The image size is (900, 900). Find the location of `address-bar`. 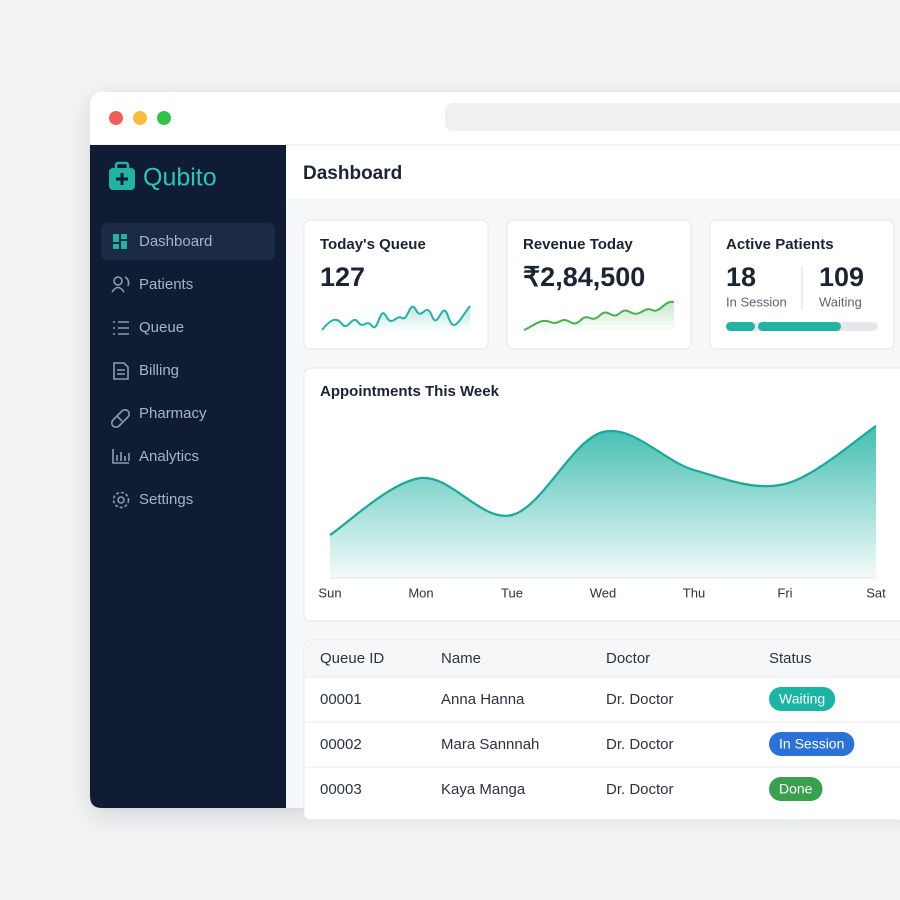

address-bar is located at coordinates (672, 117).